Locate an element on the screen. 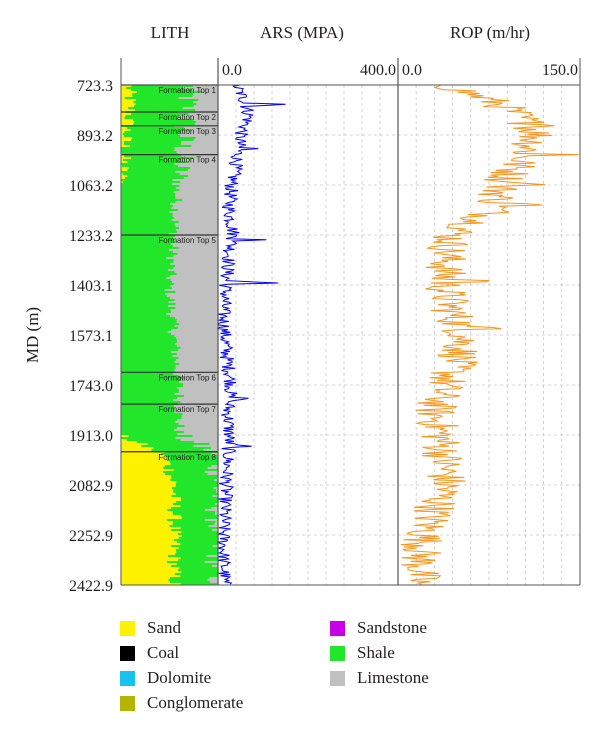 The width and height of the screenshot is (600, 741). legend-item-sandstone: Sandstone is located at coordinates (378, 628).